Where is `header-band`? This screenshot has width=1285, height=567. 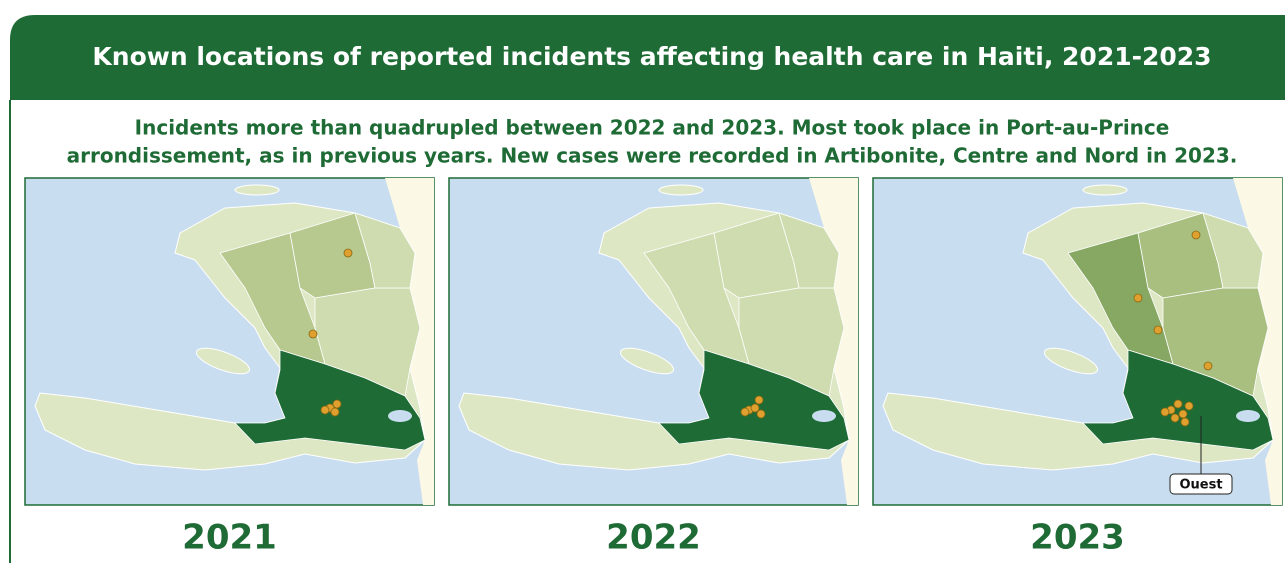
header-band is located at coordinates (647, 57).